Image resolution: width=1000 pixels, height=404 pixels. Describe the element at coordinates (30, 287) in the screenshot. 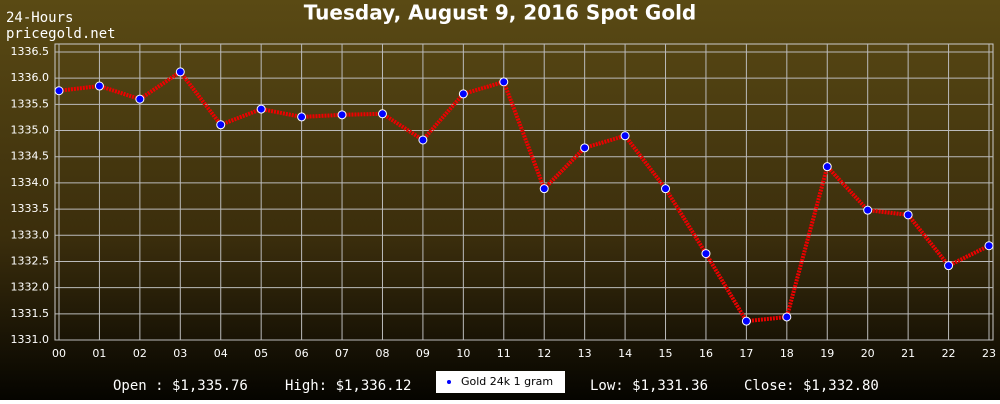

I see `y-tick-label: 1332.0` at that location.